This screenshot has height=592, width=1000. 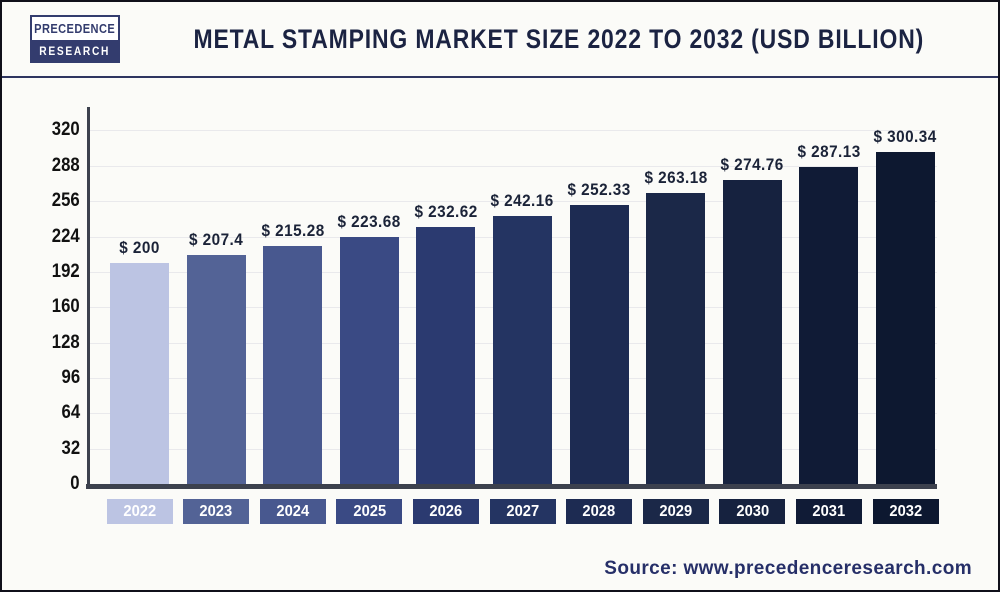 I want to click on value-label-2029: $ 263.18, so click(x=676, y=178).